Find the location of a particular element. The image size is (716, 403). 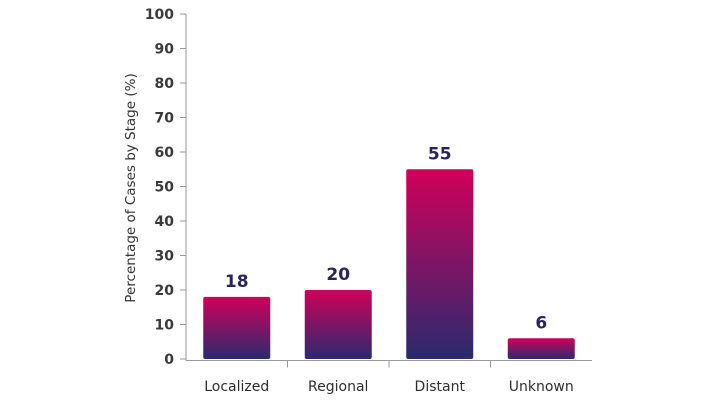

bar-regional is located at coordinates (338, 324).